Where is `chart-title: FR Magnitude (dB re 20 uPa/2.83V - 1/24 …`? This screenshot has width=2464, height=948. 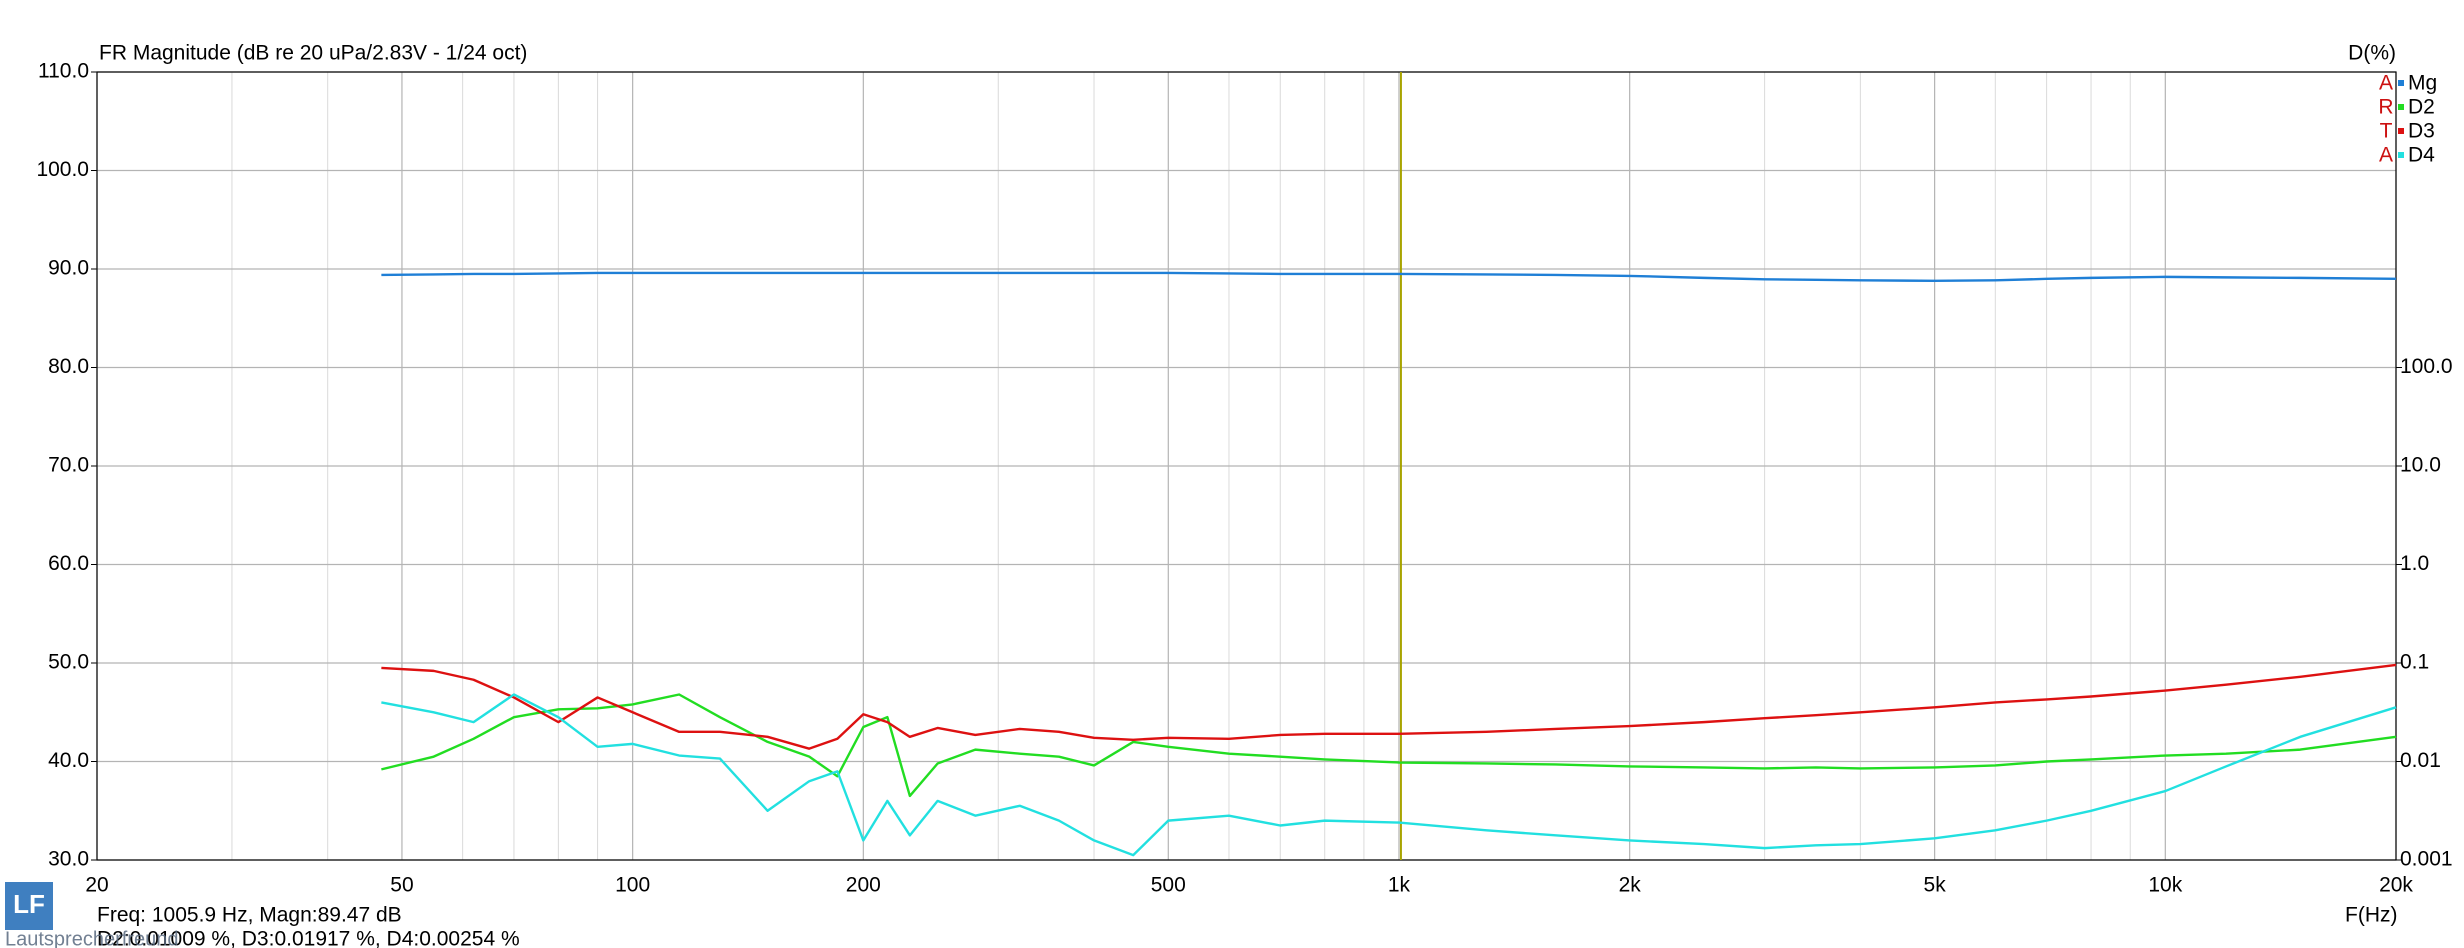
chart-title: FR Magnitude (dB re 20 uPa/2.83V - 1/24 … is located at coordinates (313, 53).